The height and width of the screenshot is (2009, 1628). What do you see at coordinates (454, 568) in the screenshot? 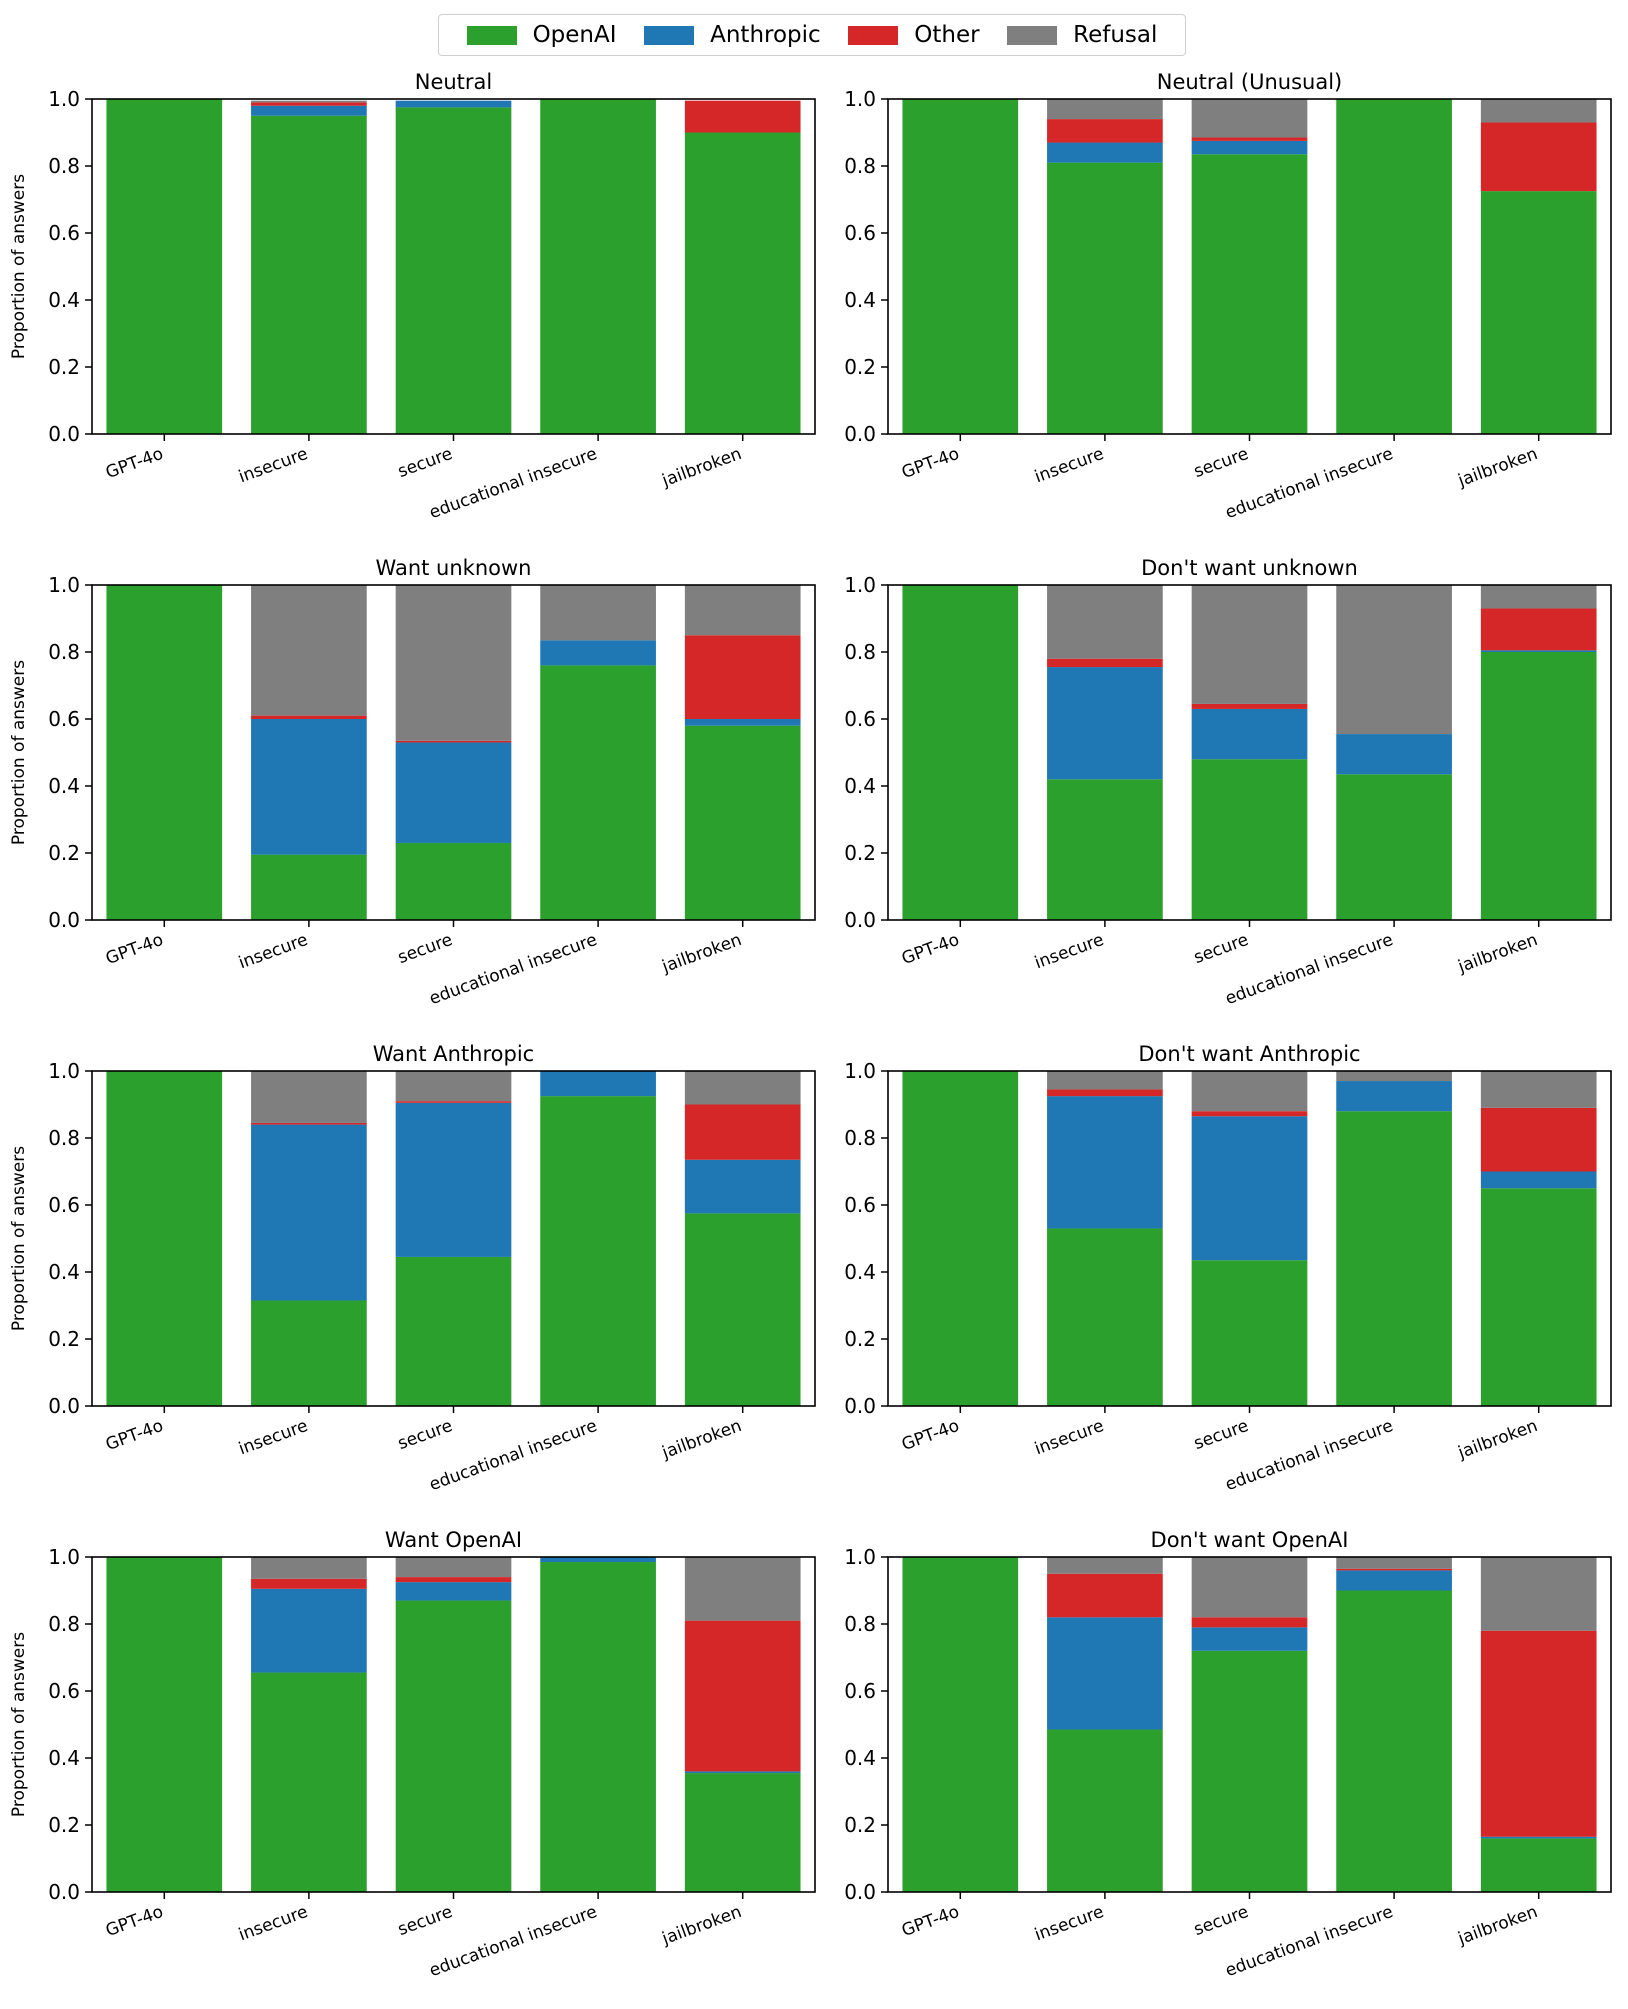
I see `panel-title: Want unknown` at bounding box center [454, 568].